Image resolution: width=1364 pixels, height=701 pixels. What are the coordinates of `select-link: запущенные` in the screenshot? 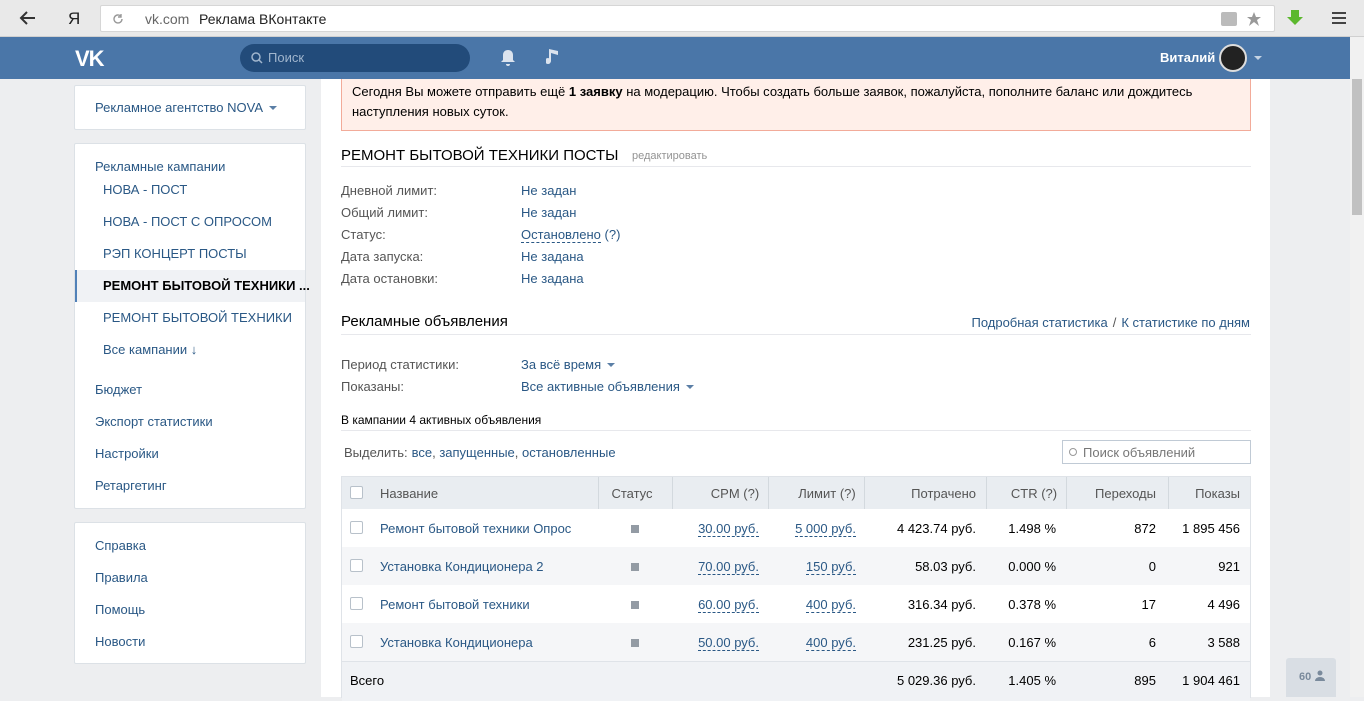 It's located at (477, 452).